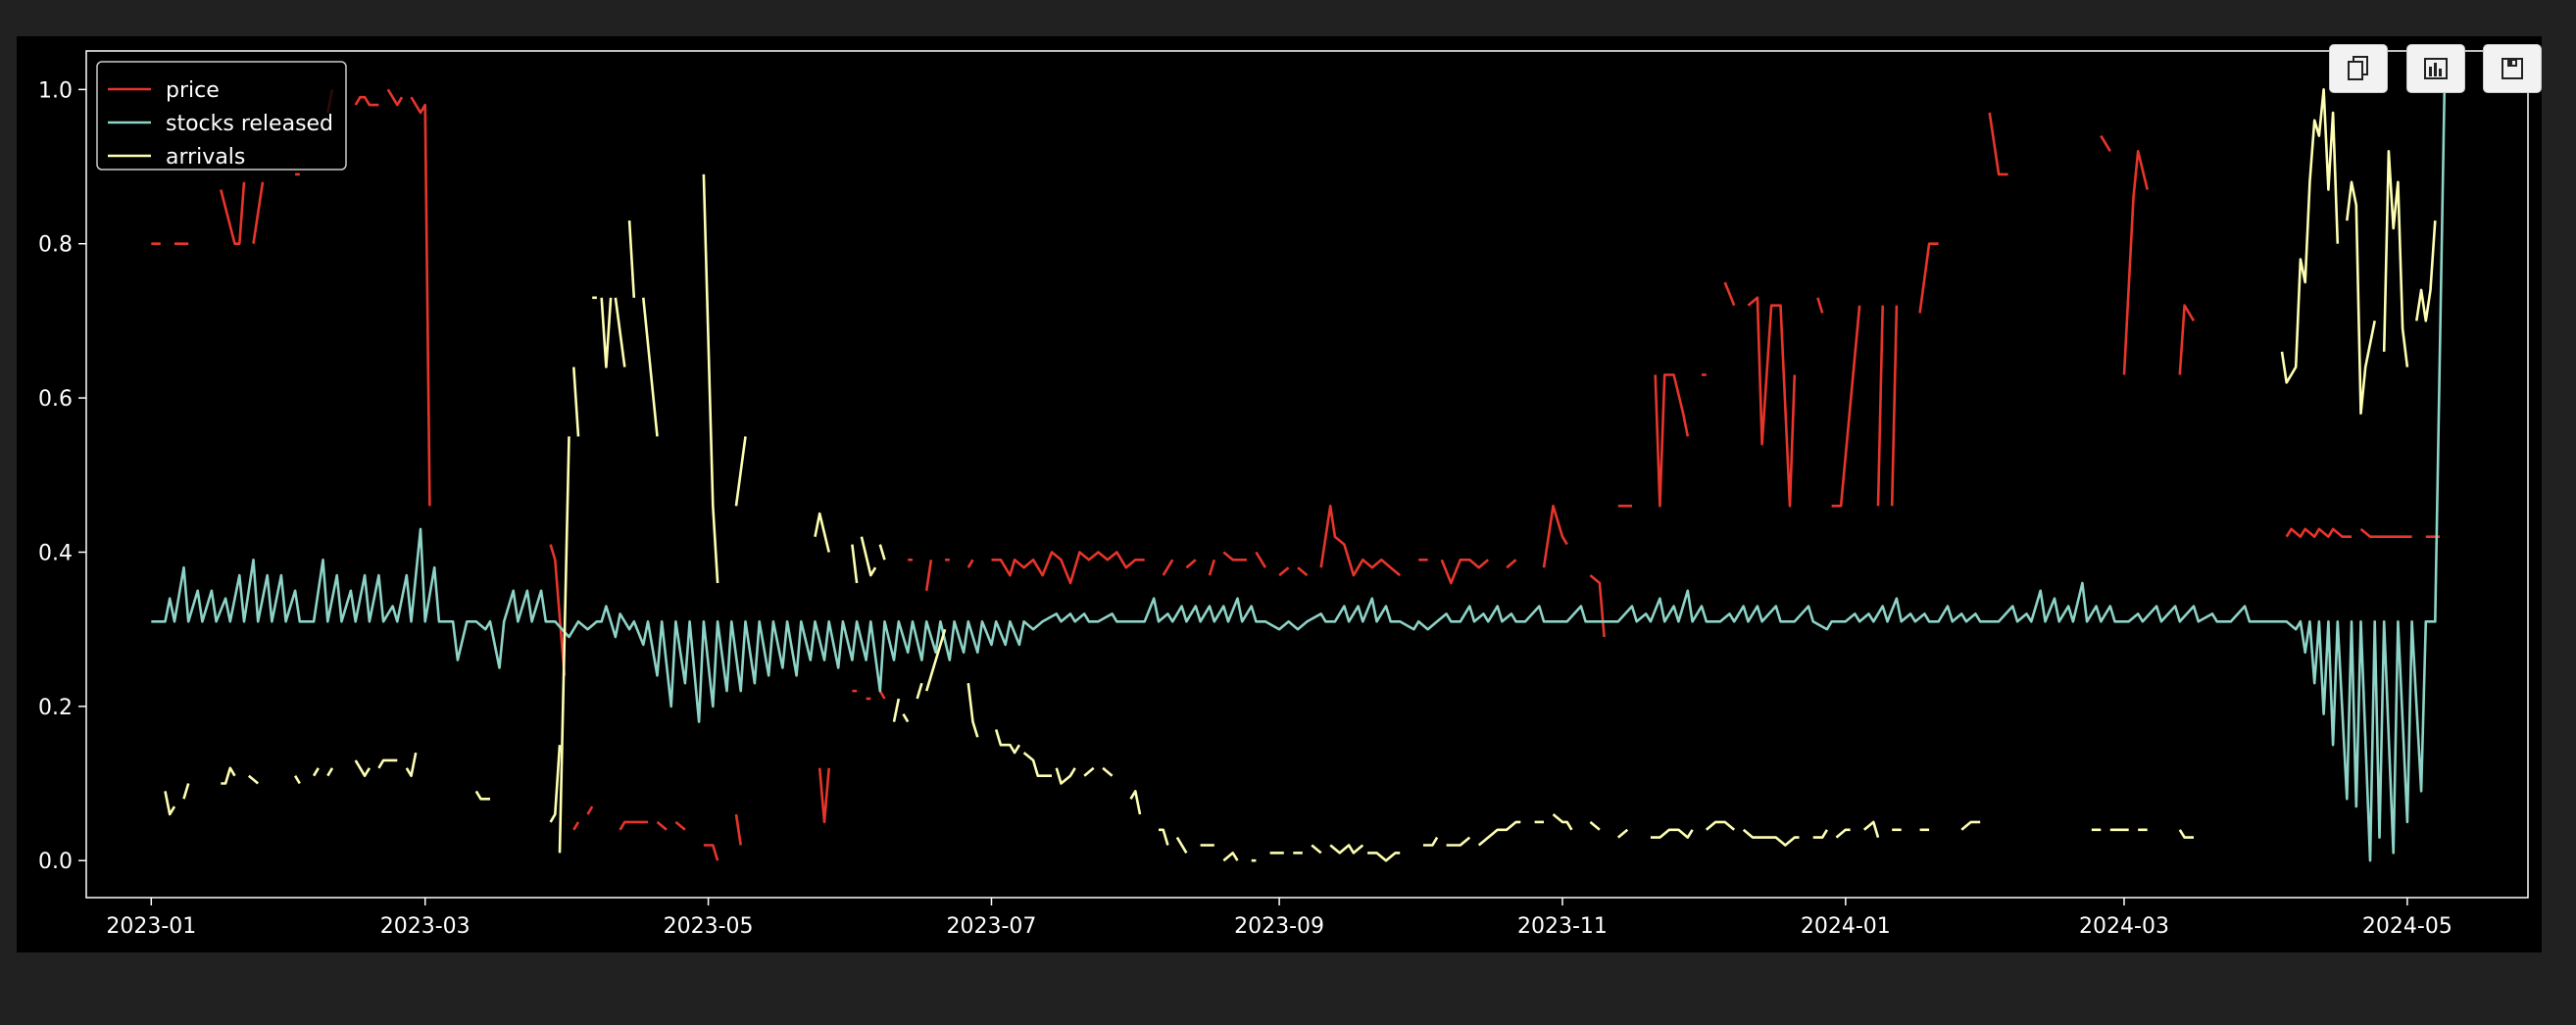 This screenshot has height=1025, width=2576. Describe the element at coordinates (55, 708) in the screenshot. I see `y-tick-label: 0.2` at that location.